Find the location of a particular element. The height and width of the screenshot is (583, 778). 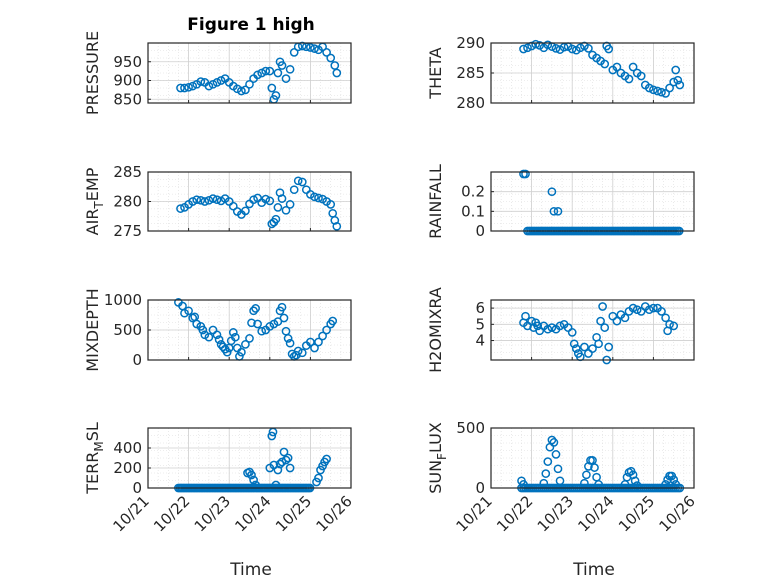

figure-title: Figure 1 high is located at coordinates (251, 25).